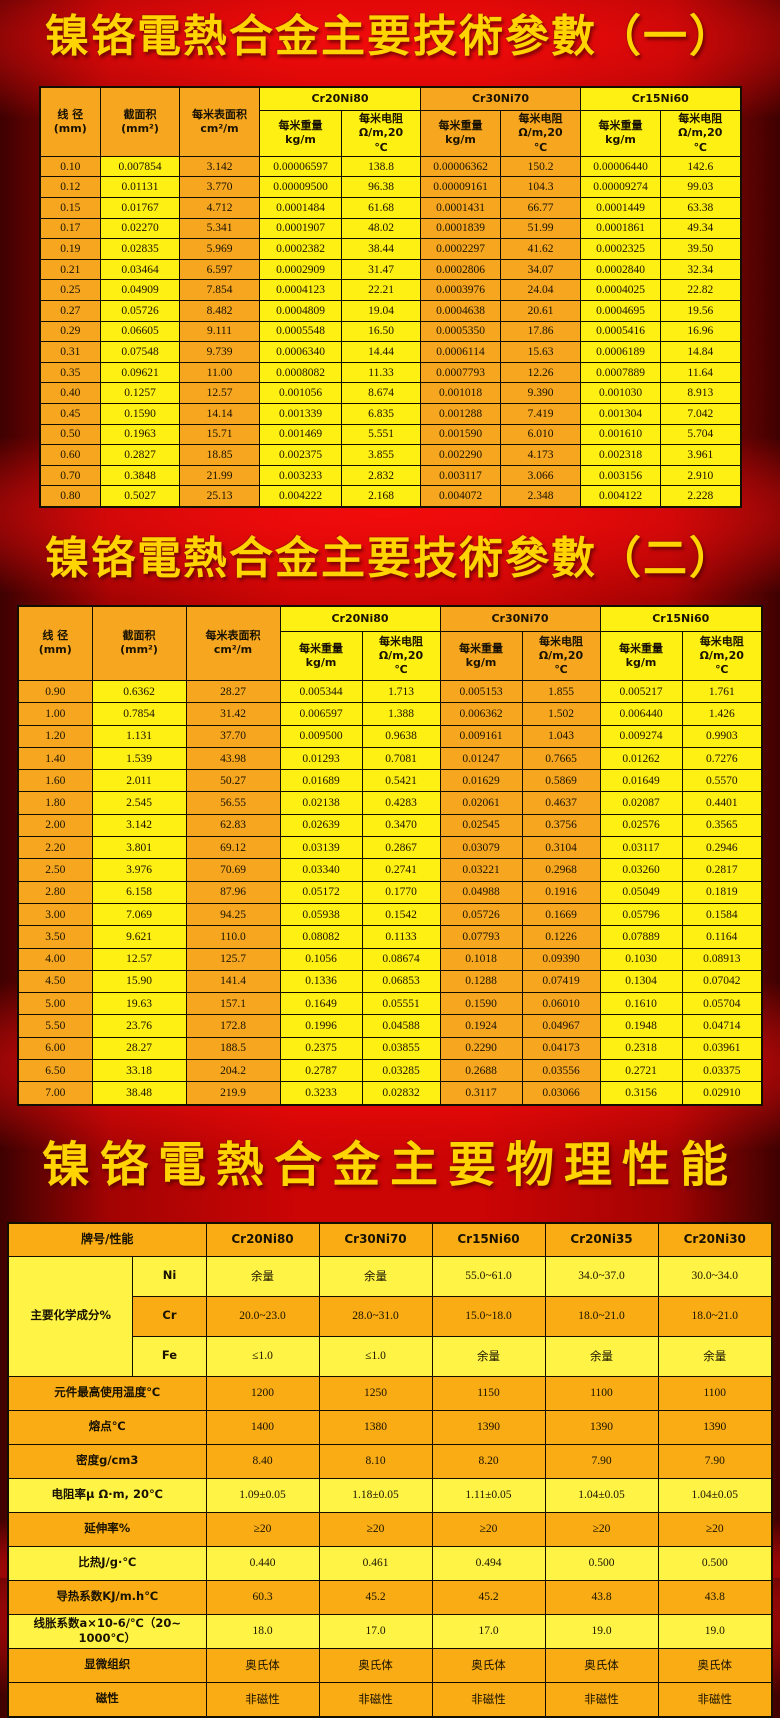 The image size is (780, 1718). I want to click on alloy-group-header-cr20ni80: Cr20Ni80, so click(340, 98).